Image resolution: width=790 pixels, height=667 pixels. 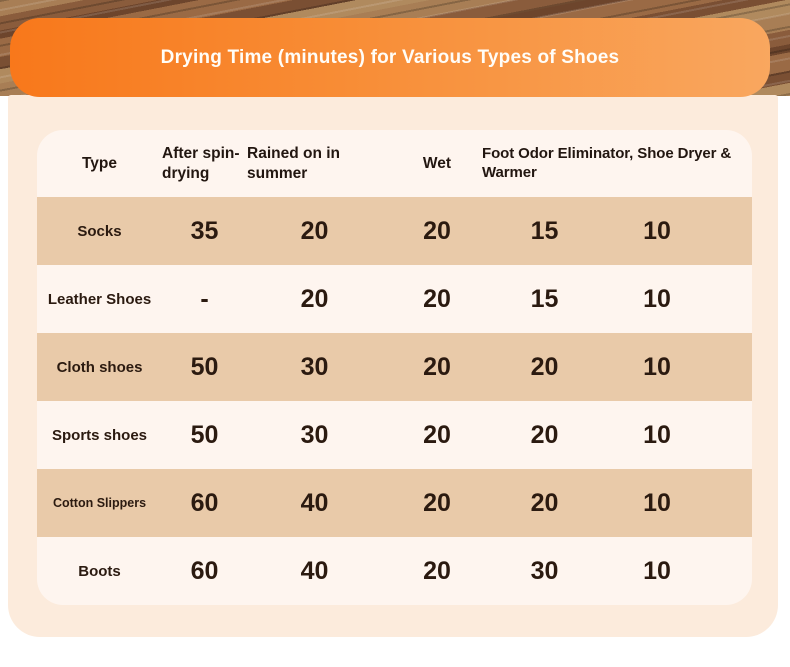 I want to click on table-row-boots: Boots 60 40 20 30 10, so click(x=394, y=571).